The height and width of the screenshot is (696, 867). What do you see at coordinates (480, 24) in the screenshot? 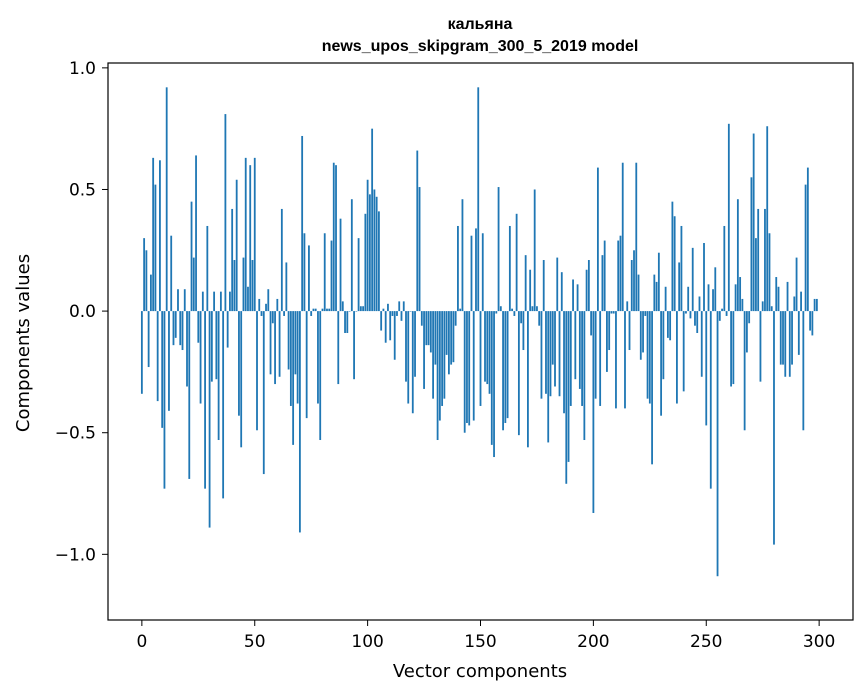
I see `chart-title: кальяна` at bounding box center [480, 24].